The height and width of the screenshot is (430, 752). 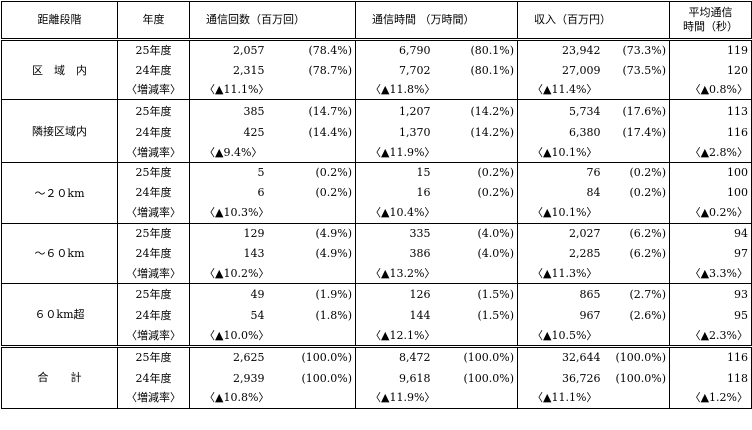 What do you see at coordinates (272, 213) in the screenshot?
I see `calls-change-rate: 〈▲10.3%〉` at bounding box center [272, 213].